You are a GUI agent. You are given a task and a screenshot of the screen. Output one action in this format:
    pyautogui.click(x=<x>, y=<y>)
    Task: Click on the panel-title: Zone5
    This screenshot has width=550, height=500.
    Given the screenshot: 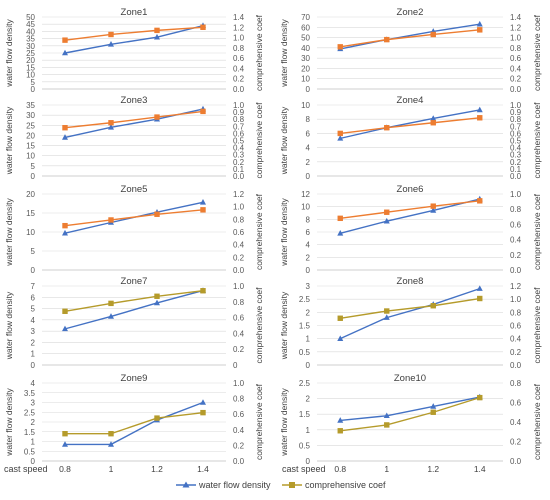 What is the action you would take?
    pyautogui.click(x=134, y=189)
    